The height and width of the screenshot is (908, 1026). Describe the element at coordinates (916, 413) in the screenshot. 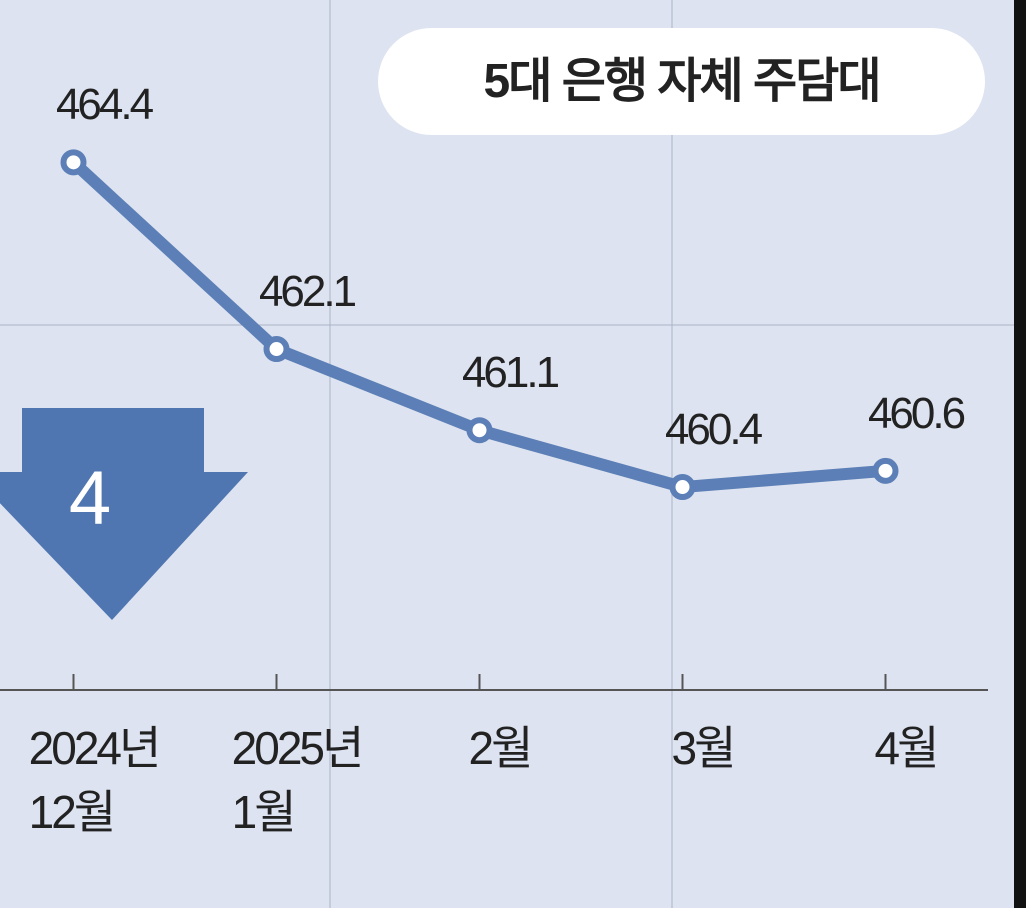

I see `data-label: 460.6` at that location.